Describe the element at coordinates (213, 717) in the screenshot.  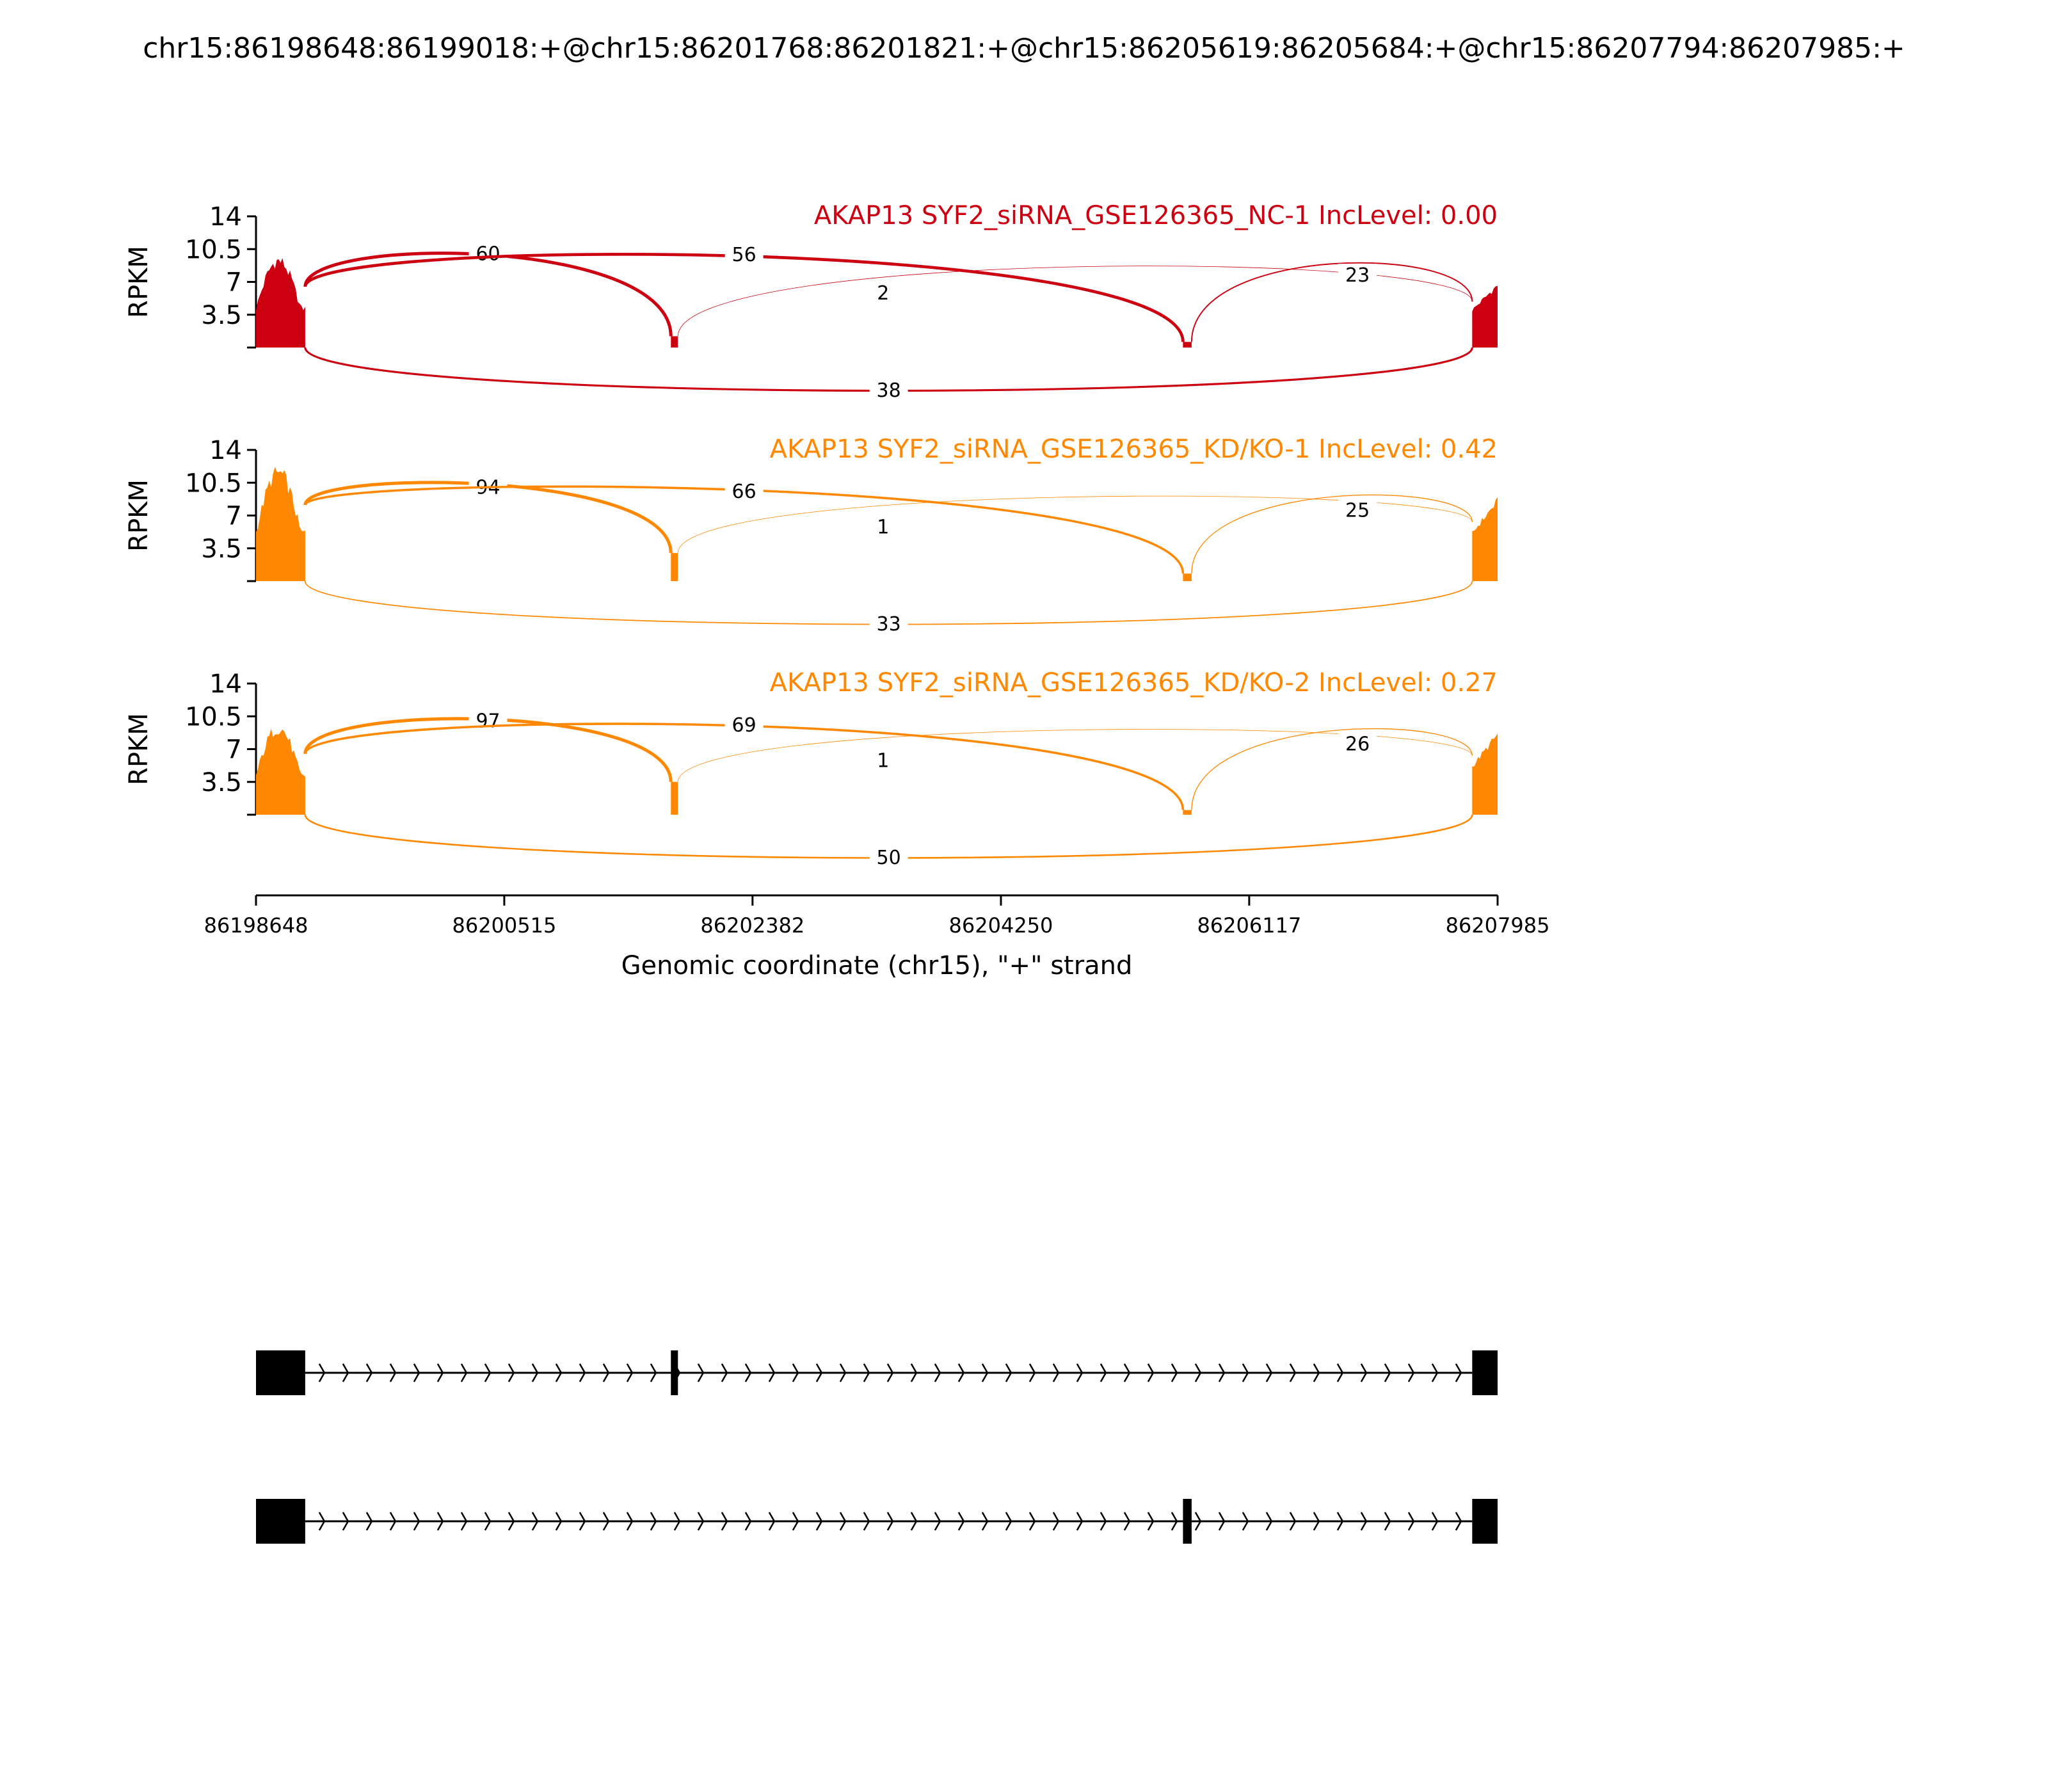
I see `y-tick-label: 10.5` at that location.